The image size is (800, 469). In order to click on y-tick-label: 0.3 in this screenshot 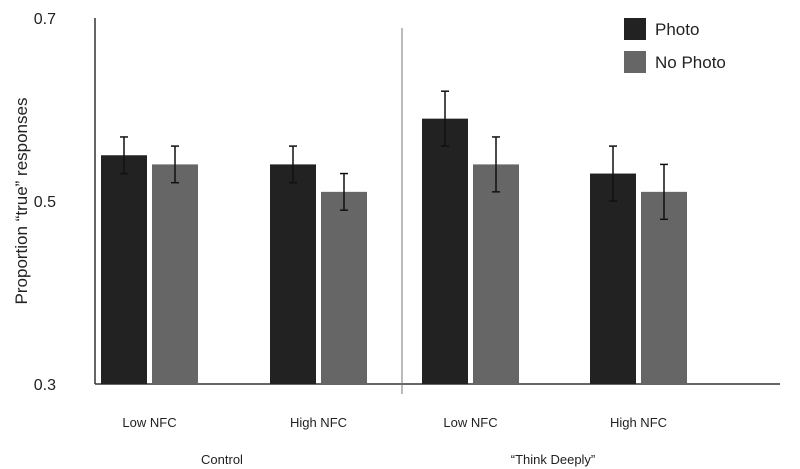, I will do `click(45, 385)`.